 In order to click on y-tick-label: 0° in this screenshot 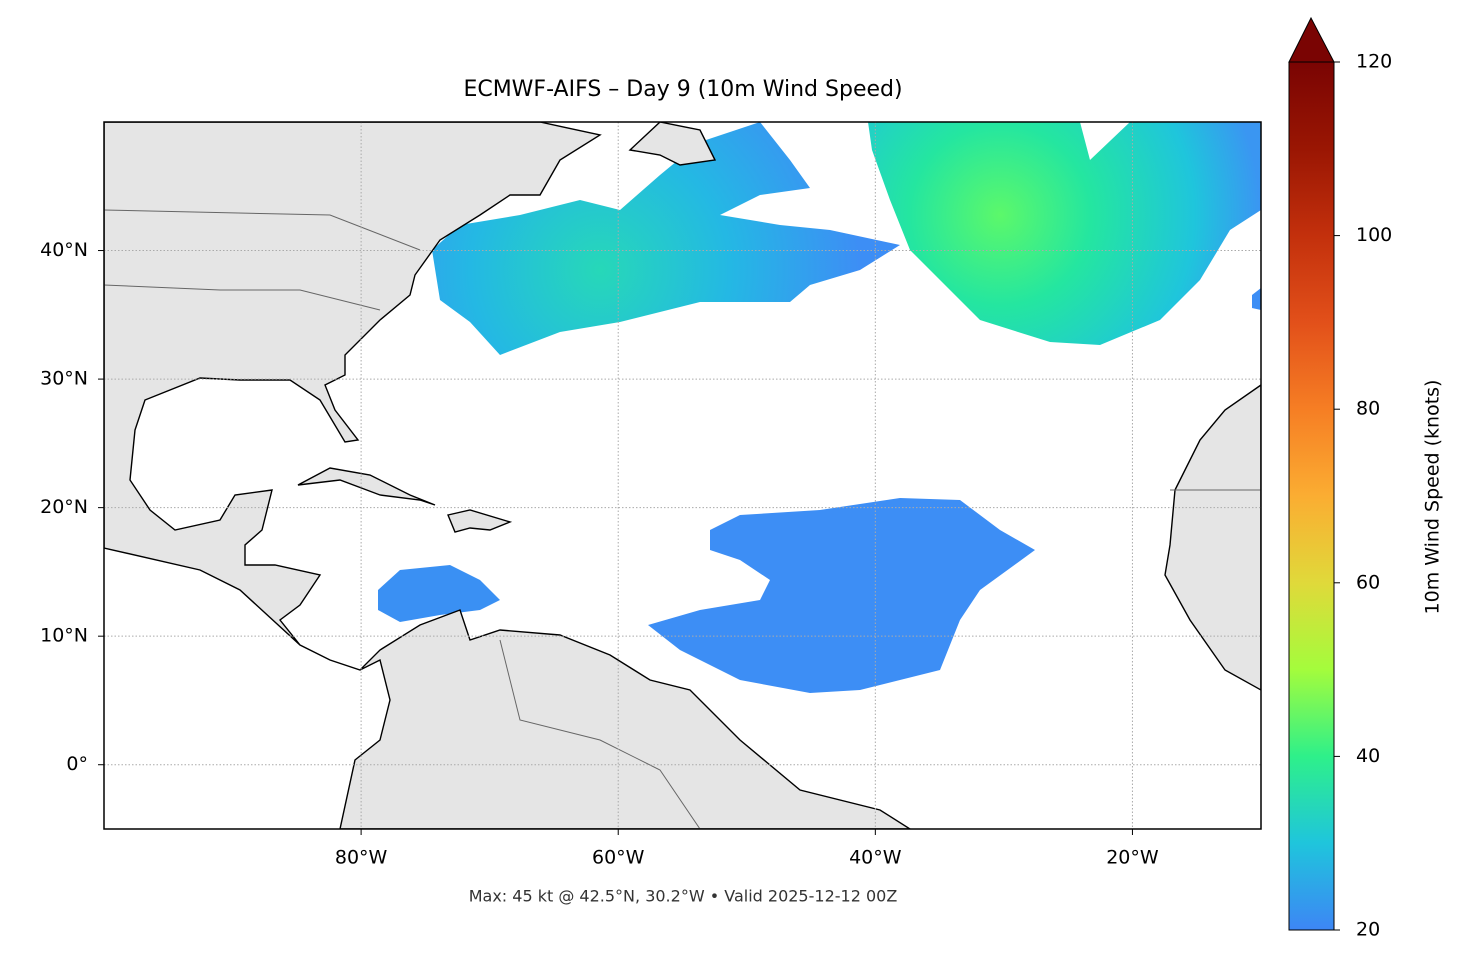, I will do `click(77, 764)`.